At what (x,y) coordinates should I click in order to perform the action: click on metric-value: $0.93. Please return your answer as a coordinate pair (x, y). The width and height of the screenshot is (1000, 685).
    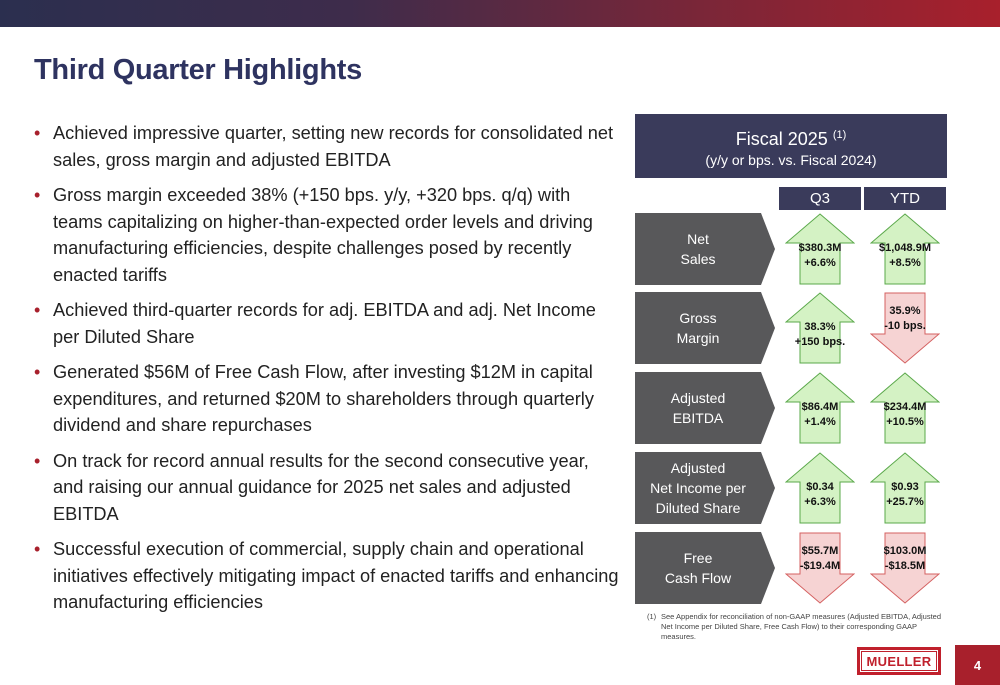
    Looking at the image, I should click on (905, 487).